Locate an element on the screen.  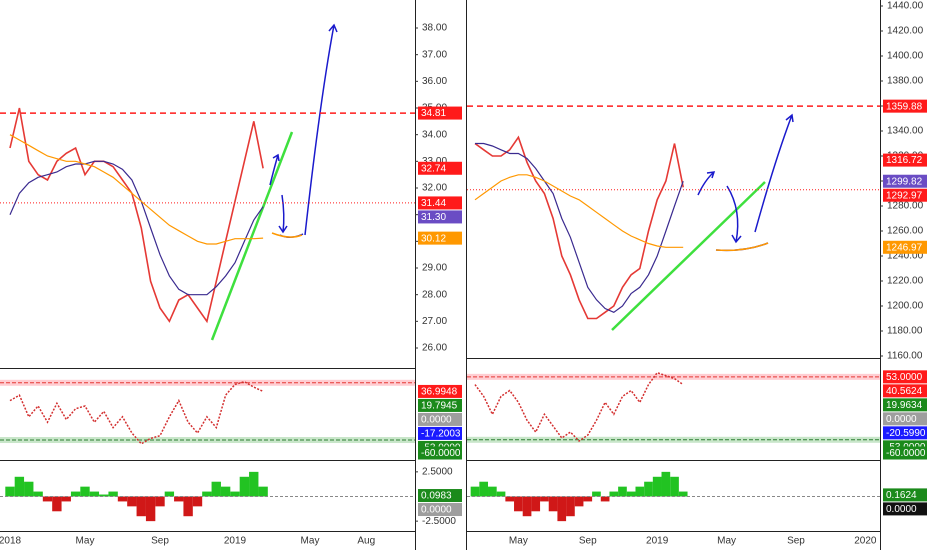
price-tag-label: 32.74 is located at coordinates (433, 168).